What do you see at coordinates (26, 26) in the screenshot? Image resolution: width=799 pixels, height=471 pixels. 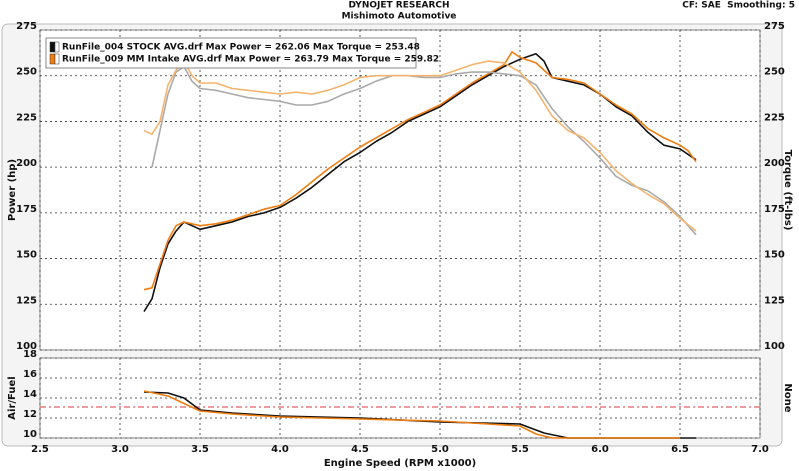 I see `y-tick-label: 275` at bounding box center [26, 26].